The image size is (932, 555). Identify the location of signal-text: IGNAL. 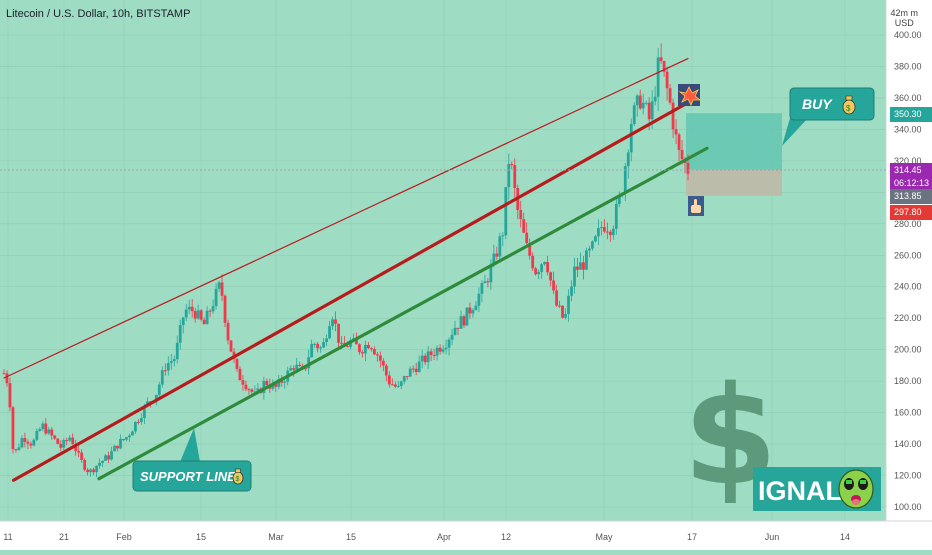
(800, 491).